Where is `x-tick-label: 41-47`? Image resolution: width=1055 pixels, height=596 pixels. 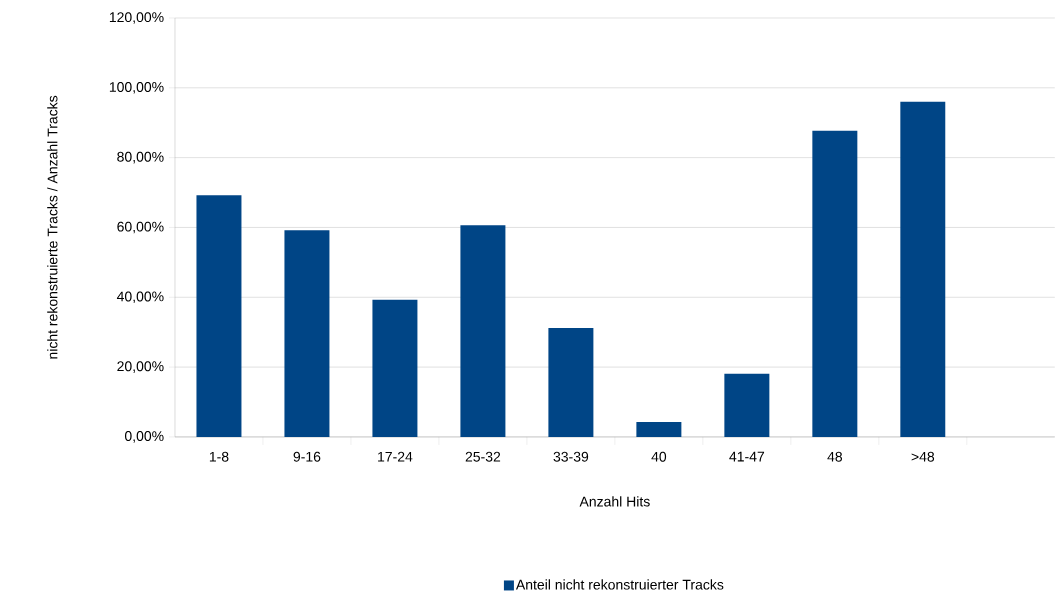
x-tick-label: 41-47 is located at coordinates (747, 457).